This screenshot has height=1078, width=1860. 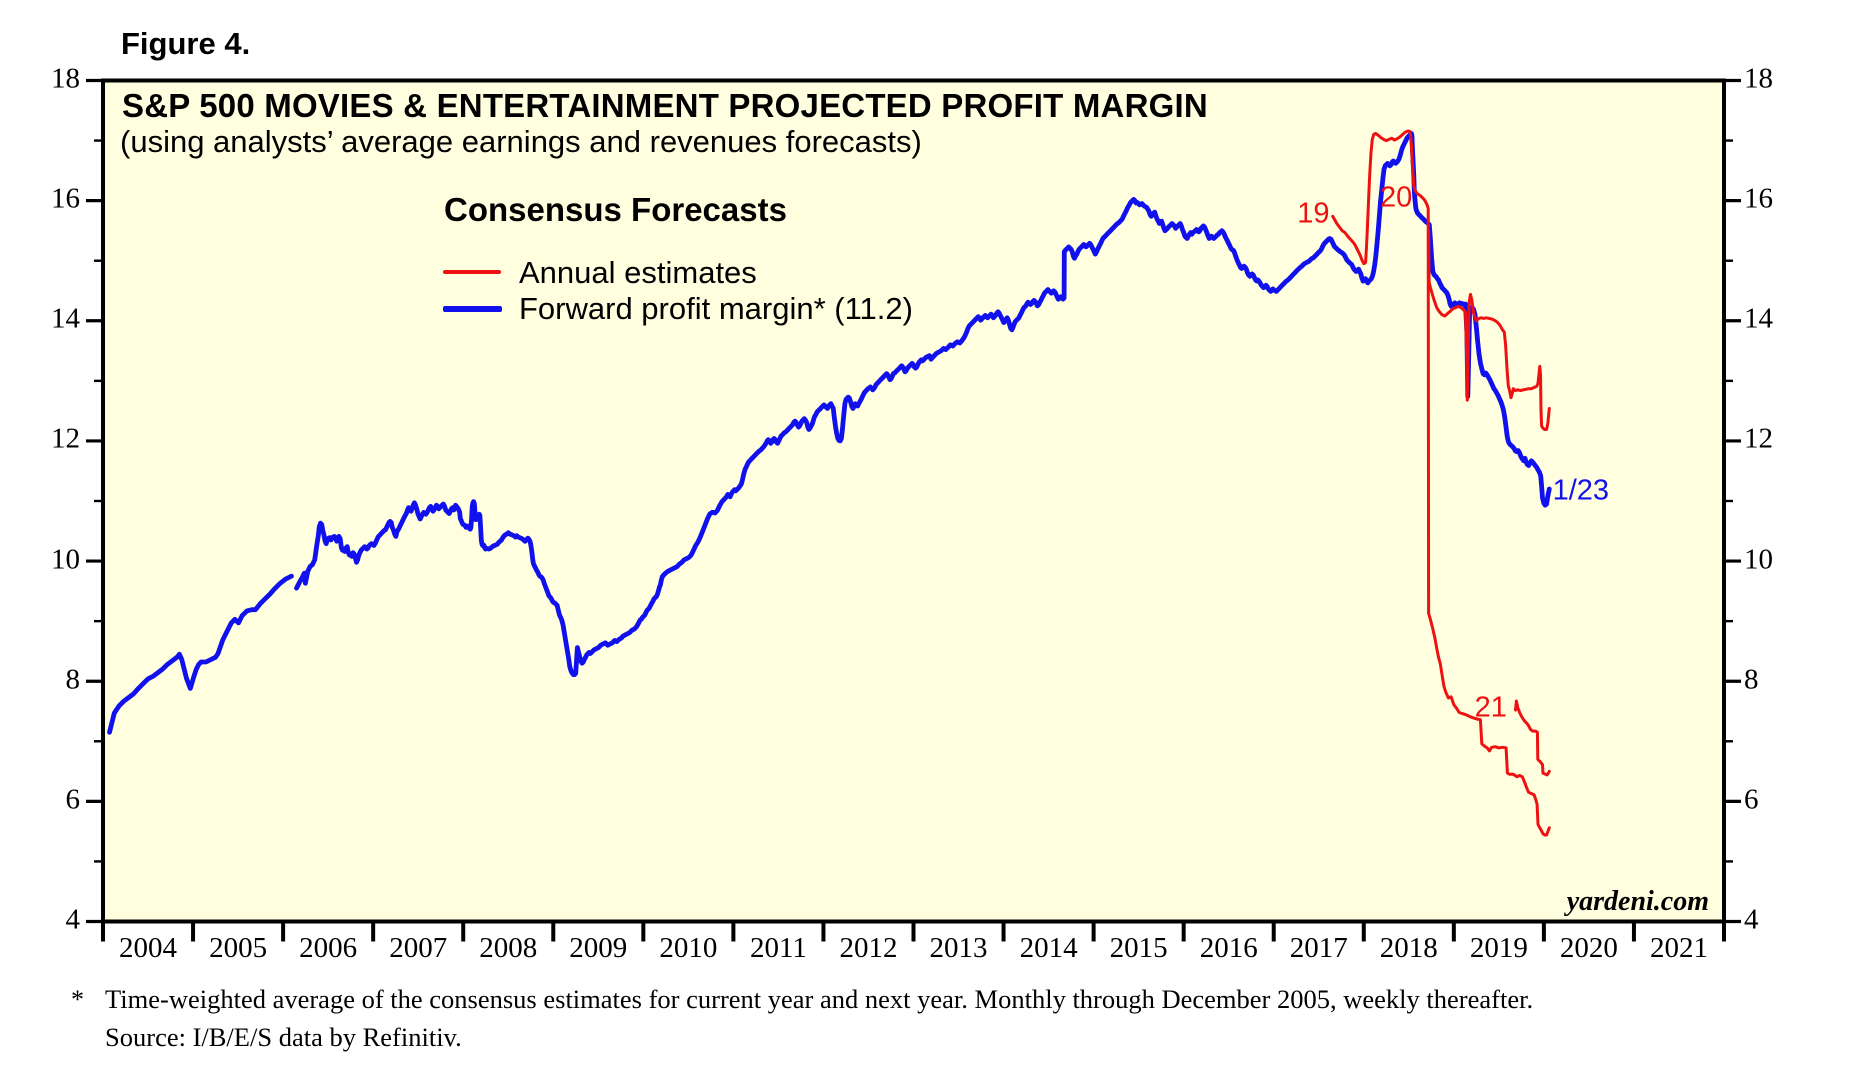 What do you see at coordinates (598, 948) in the screenshot?
I see `x-axis-label-2009: 2009` at bounding box center [598, 948].